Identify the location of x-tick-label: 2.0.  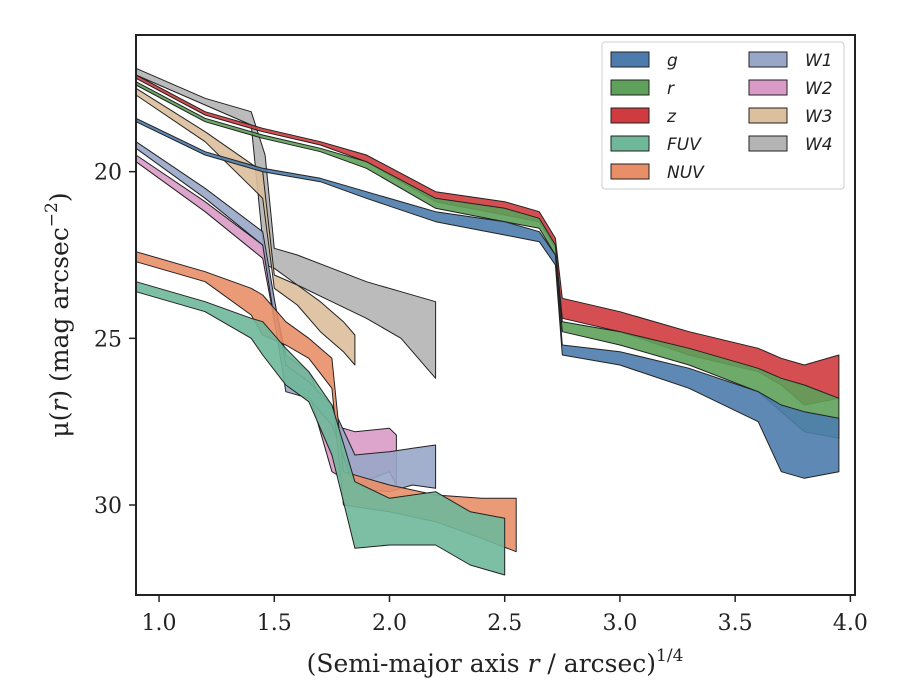
(389, 623).